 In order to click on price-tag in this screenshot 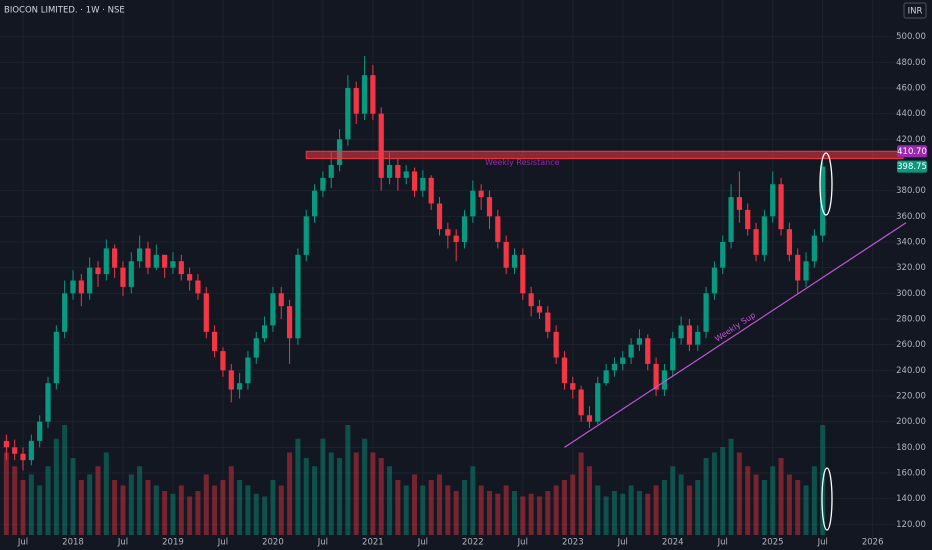, I will do `click(912, 166)`.